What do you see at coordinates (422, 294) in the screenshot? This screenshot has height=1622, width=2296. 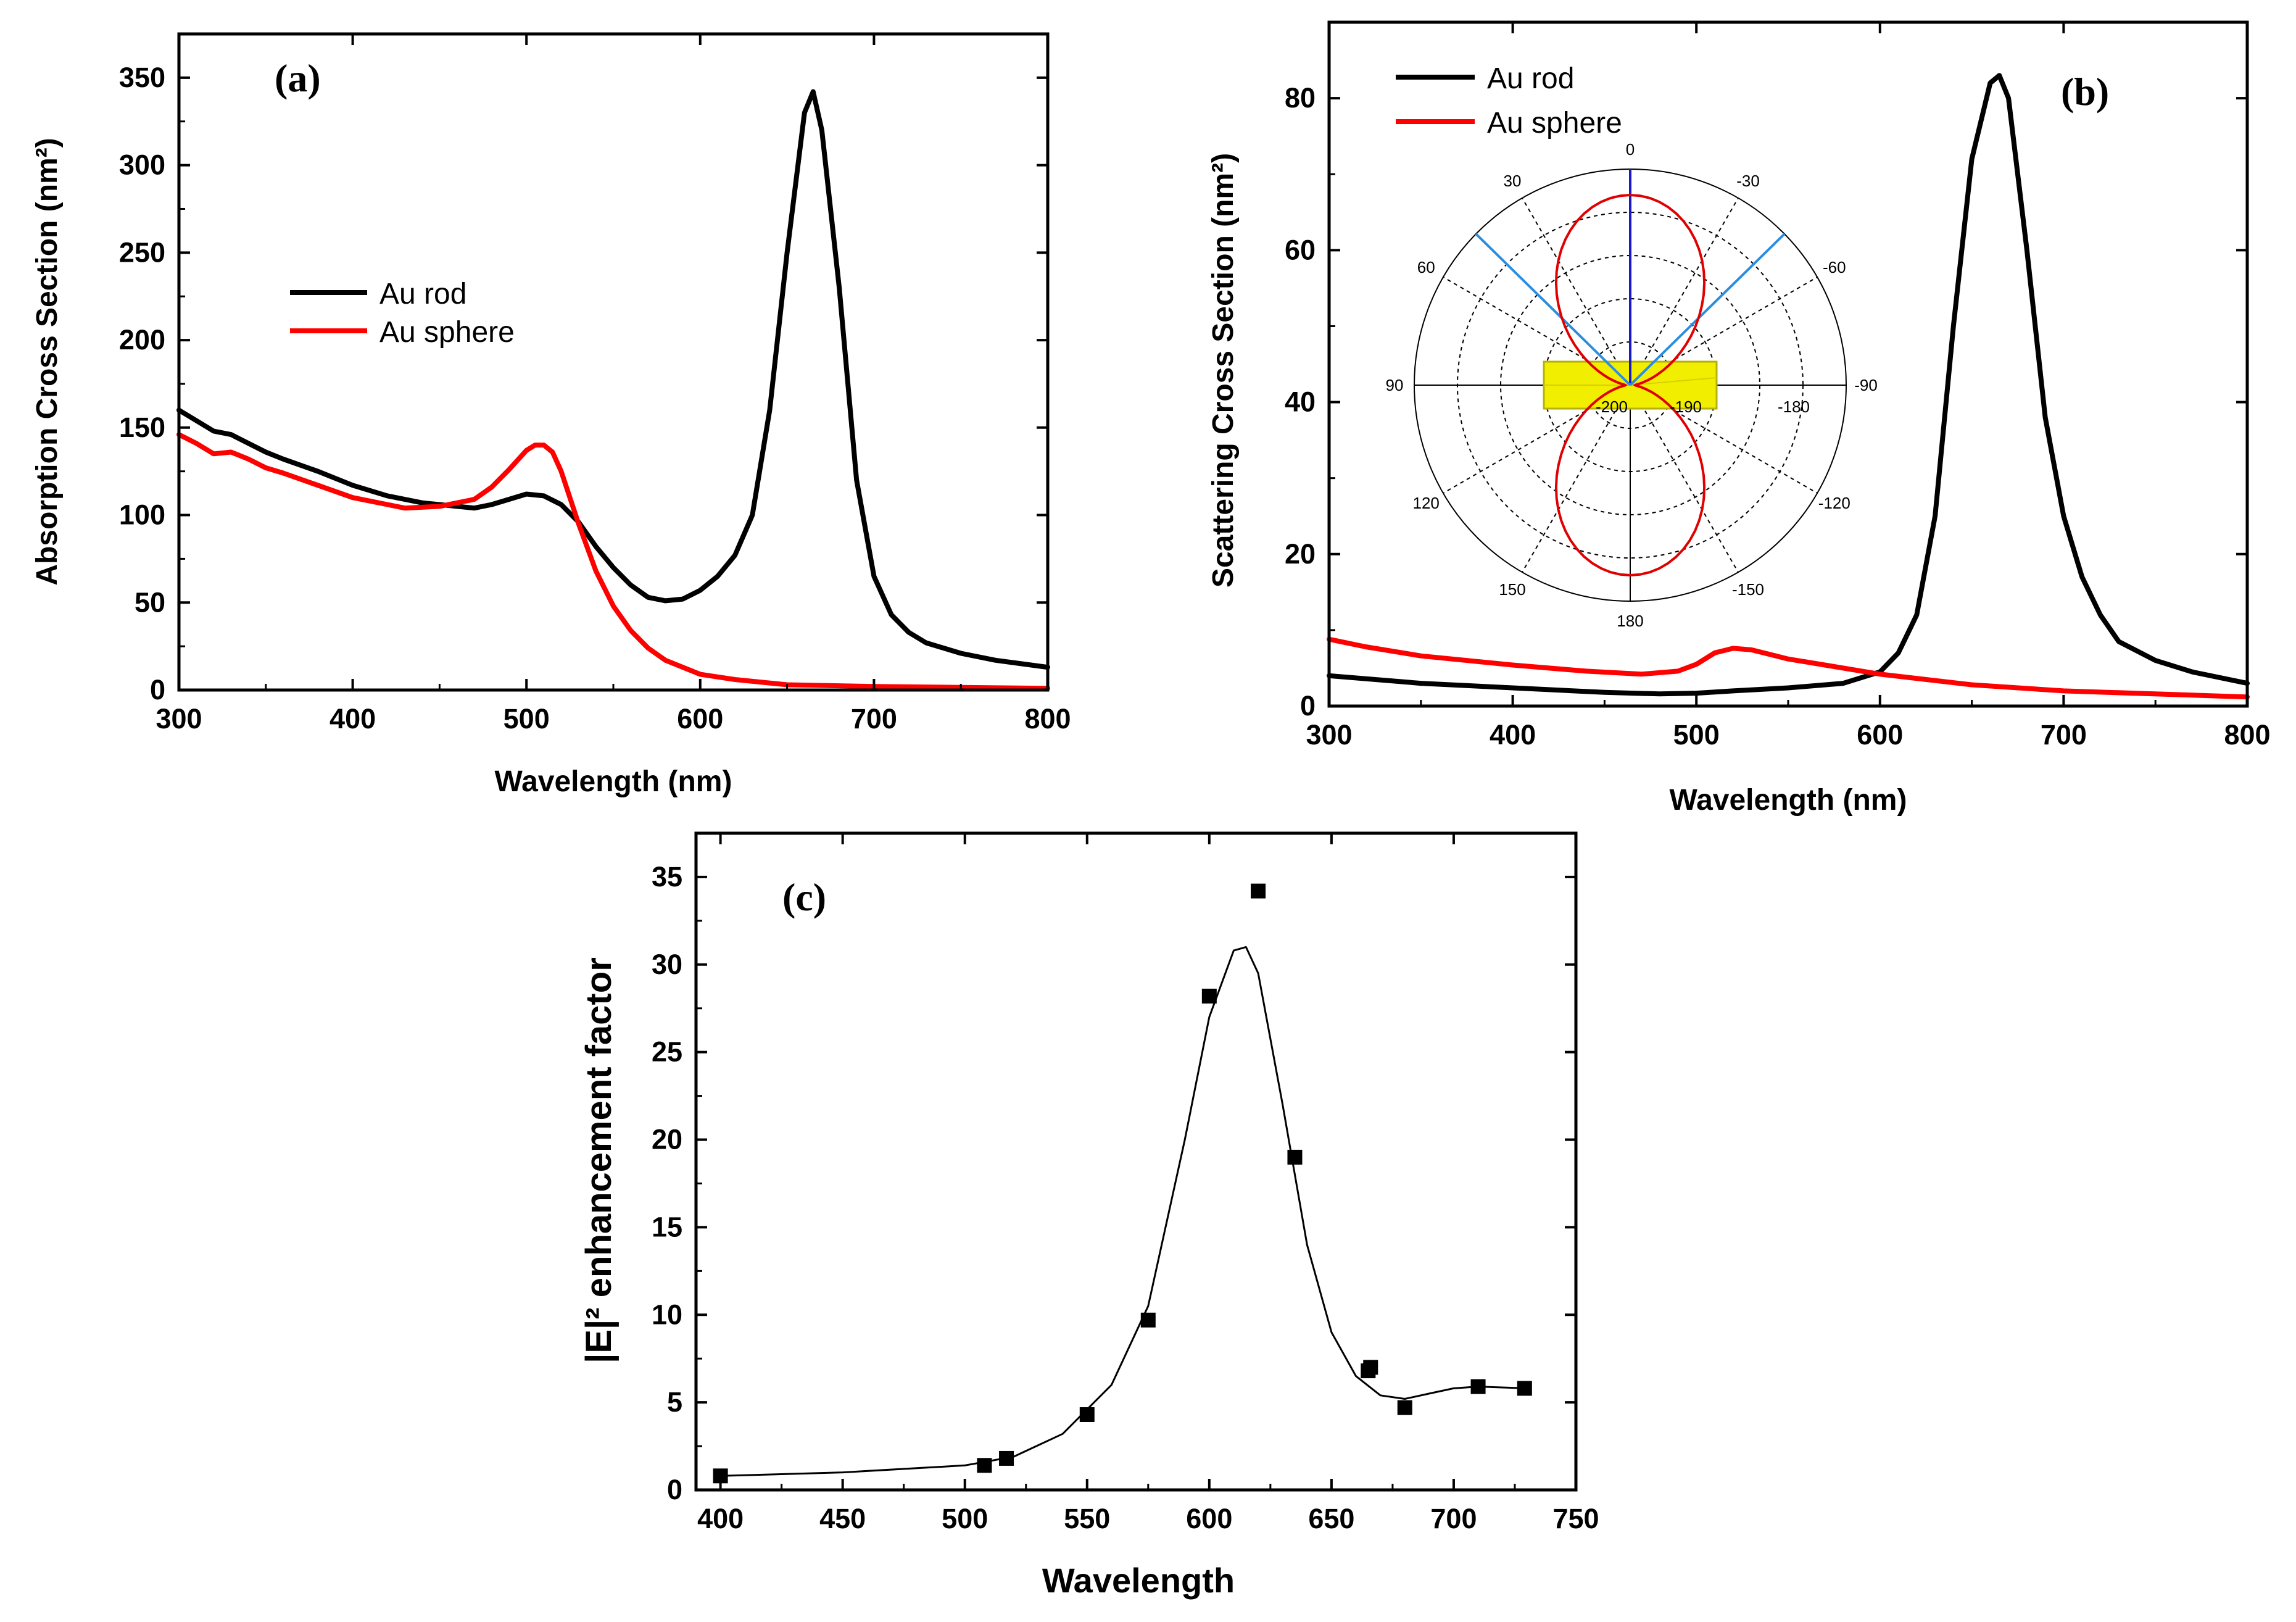 I see `panel-a-legend-au-rod: Au rod` at bounding box center [422, 294].